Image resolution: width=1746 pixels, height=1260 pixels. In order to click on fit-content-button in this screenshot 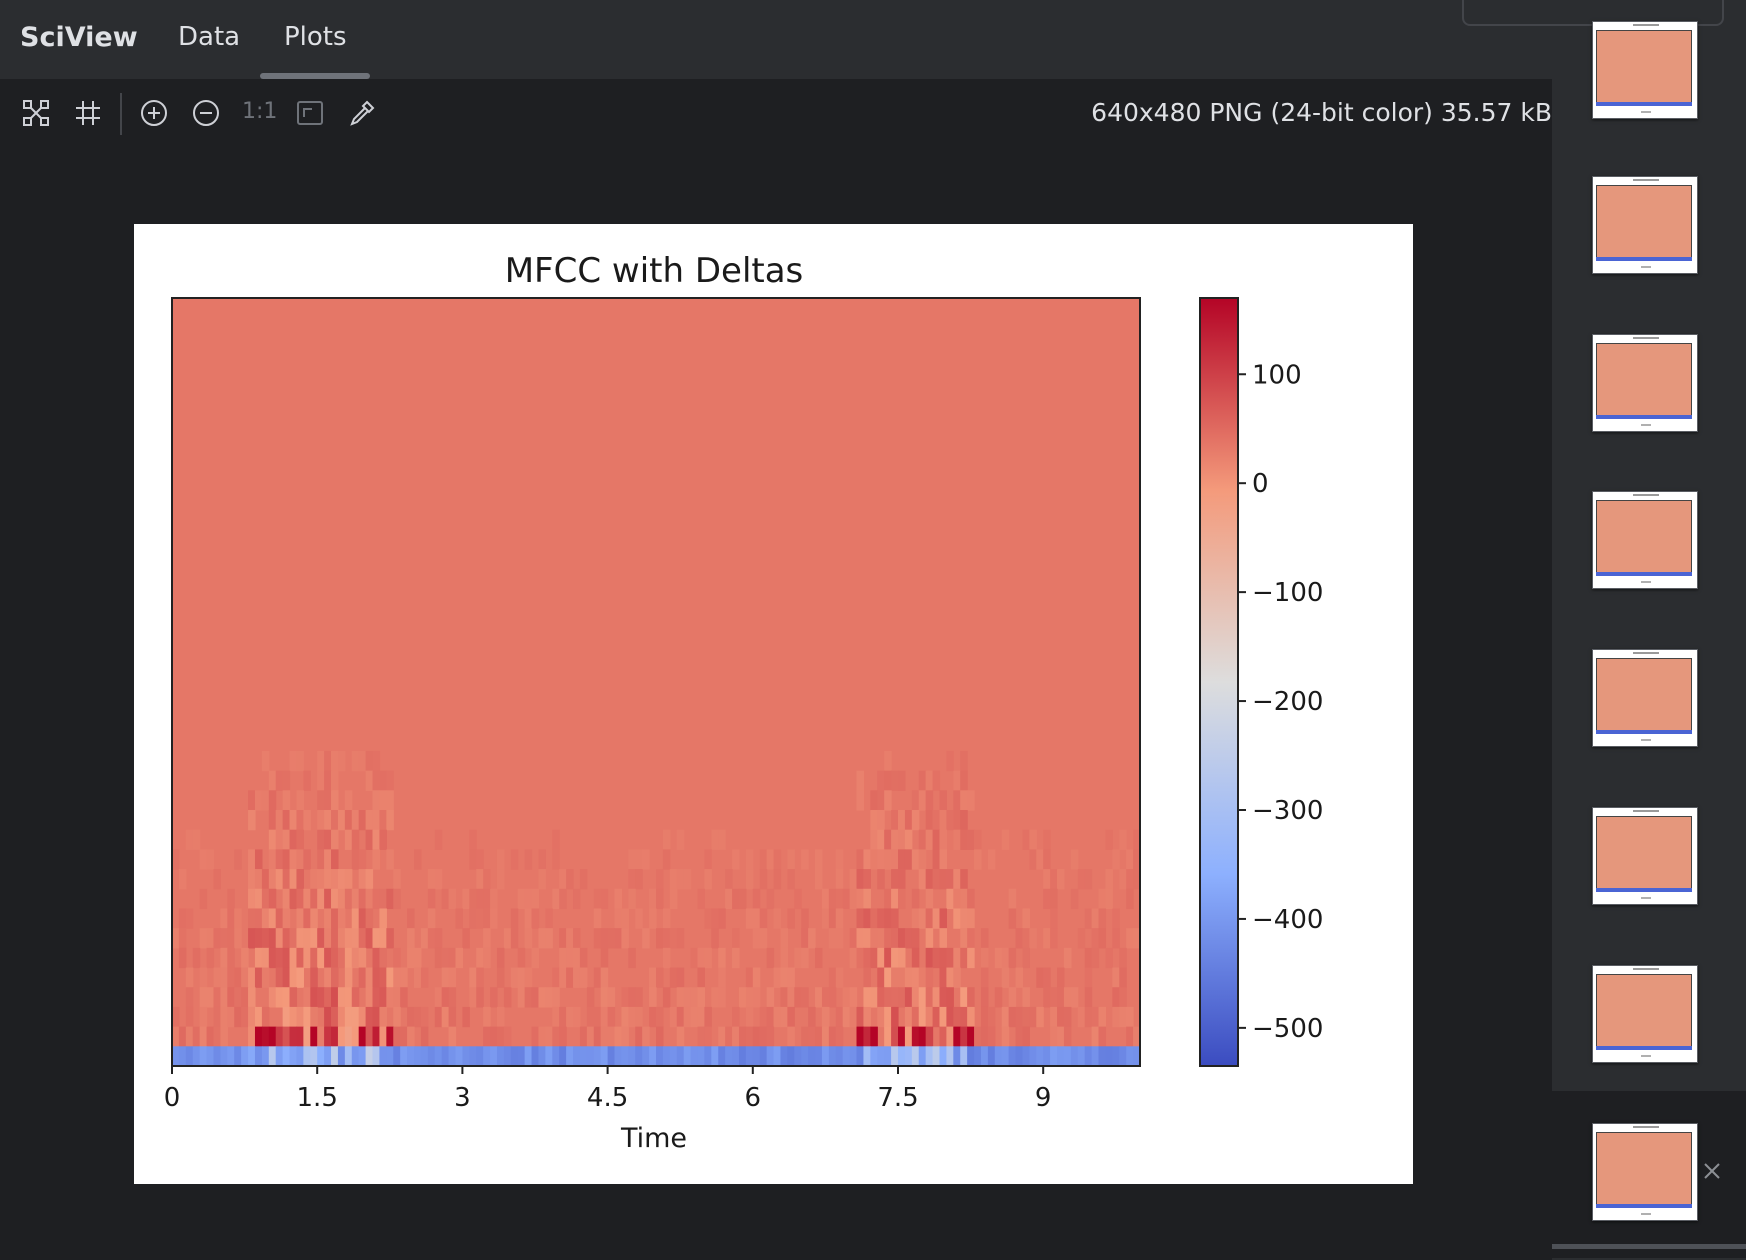, I will do `click(36, 113)`.